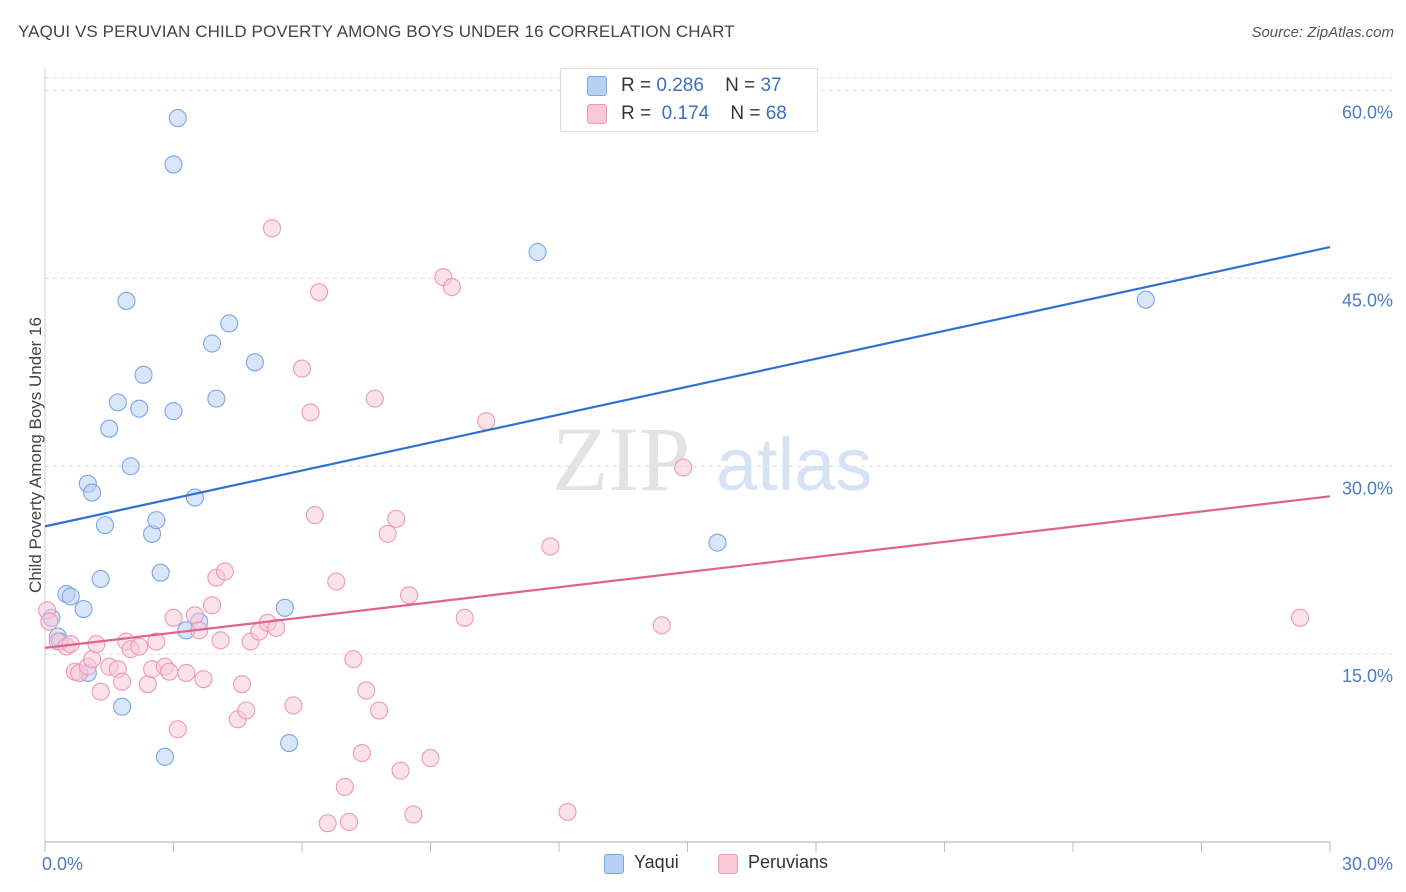  I want to click on bottom-legend-yaqui-label: Yaqui, so click(656, 862).